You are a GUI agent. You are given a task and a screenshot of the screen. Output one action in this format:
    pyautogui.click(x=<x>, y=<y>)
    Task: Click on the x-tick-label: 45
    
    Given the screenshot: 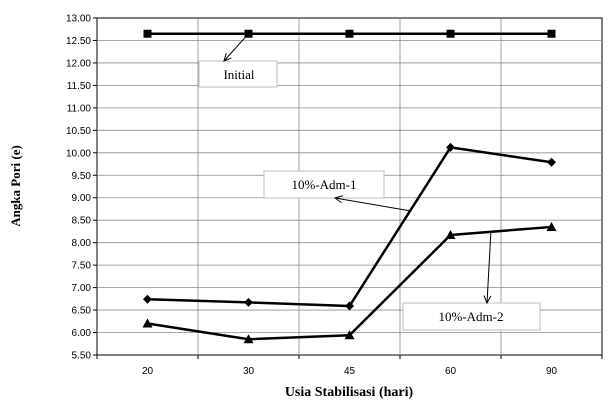 What is the action you would take?
    pyautogui.click(x=350, y=371)
    